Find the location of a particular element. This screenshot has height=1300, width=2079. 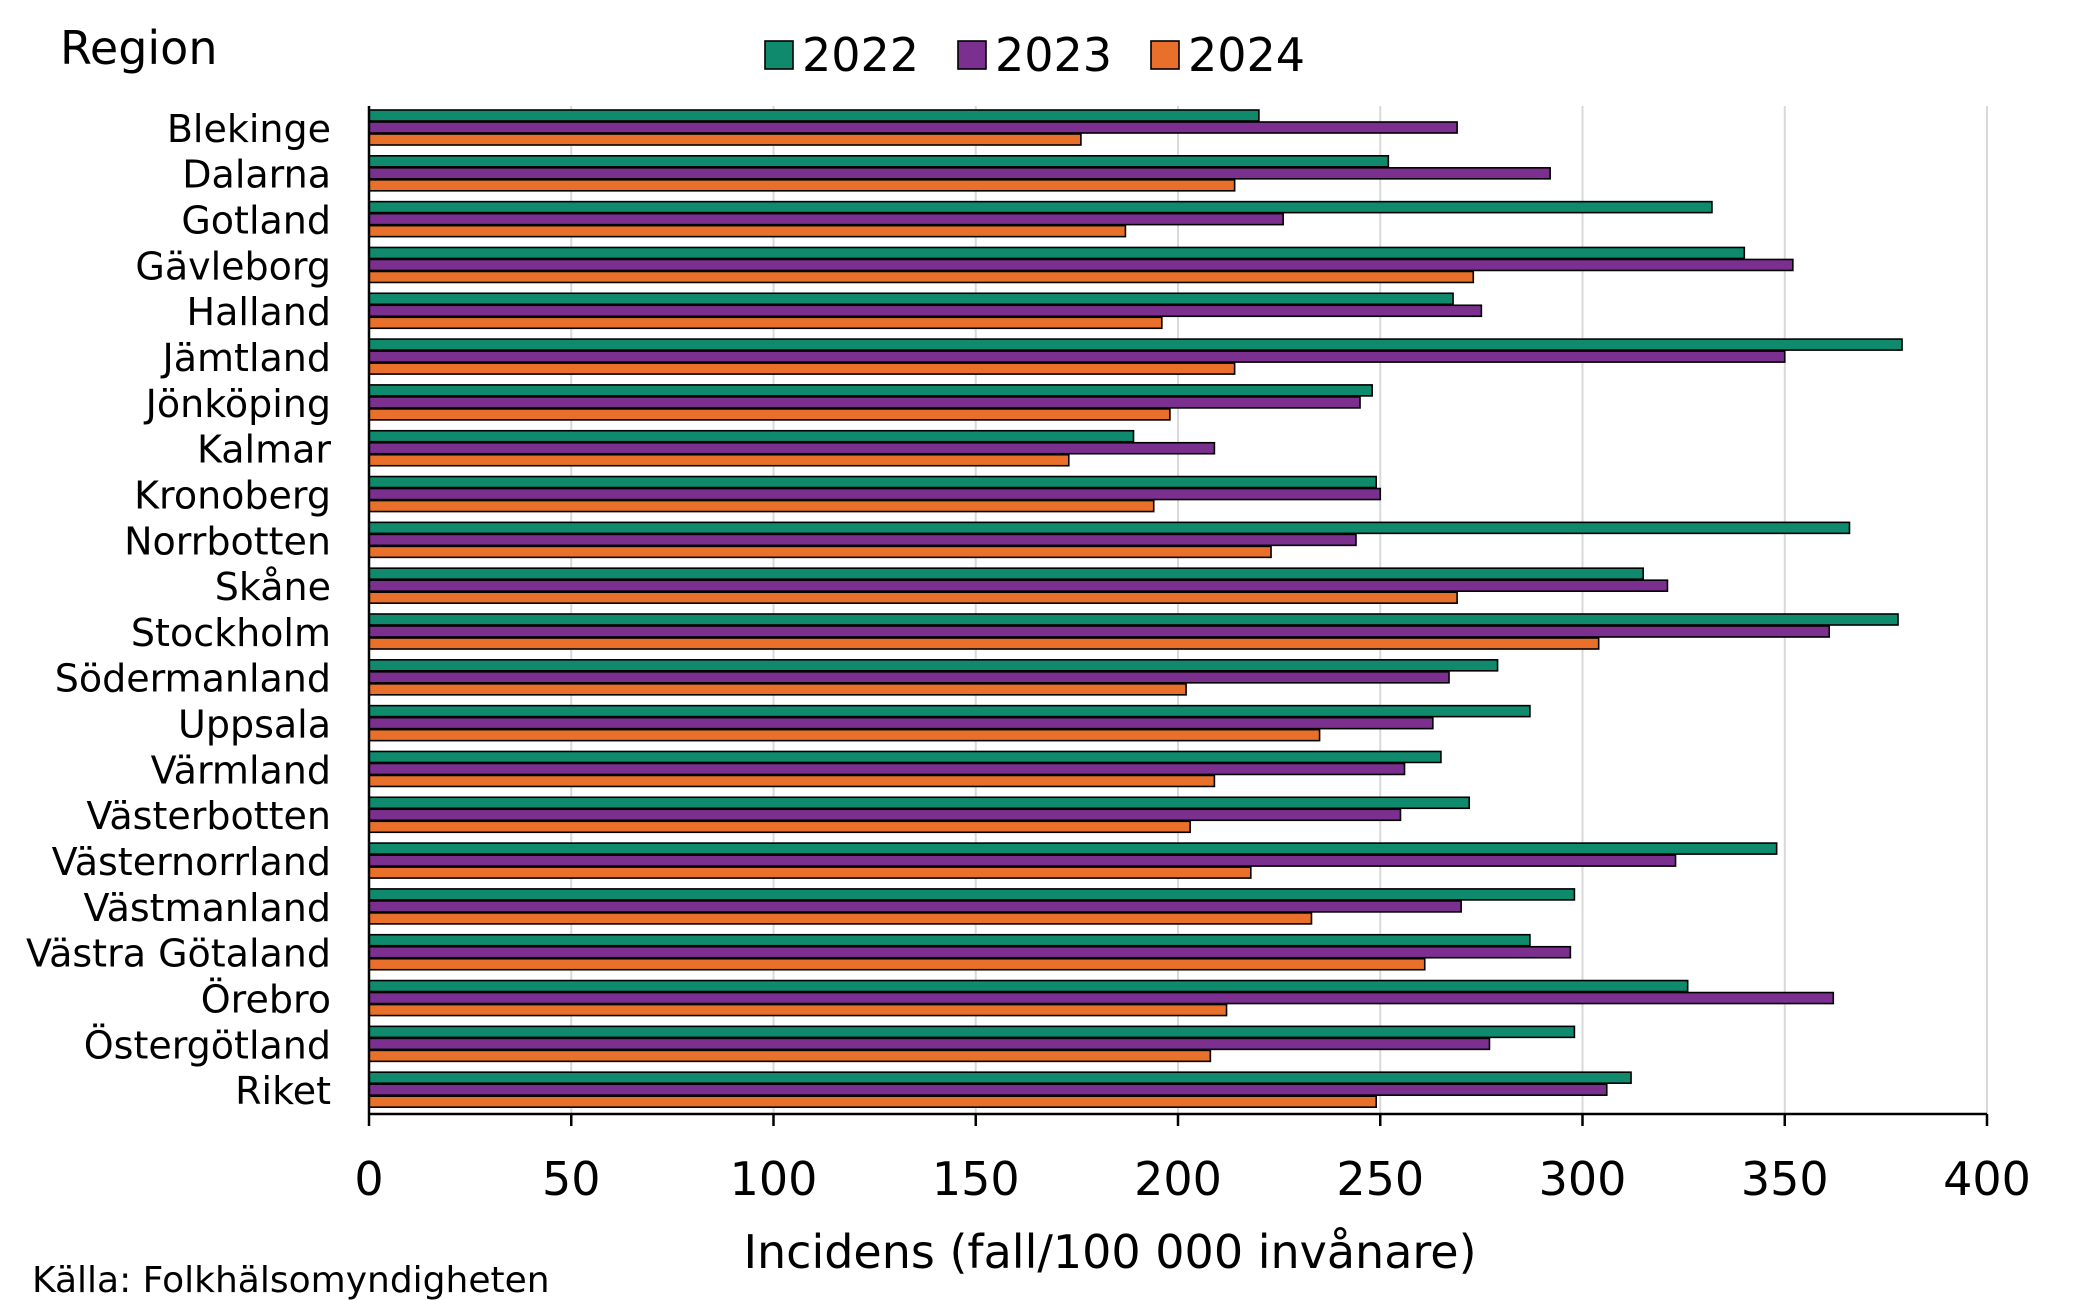

category-label: Halland is located at coordinates (259, 312).